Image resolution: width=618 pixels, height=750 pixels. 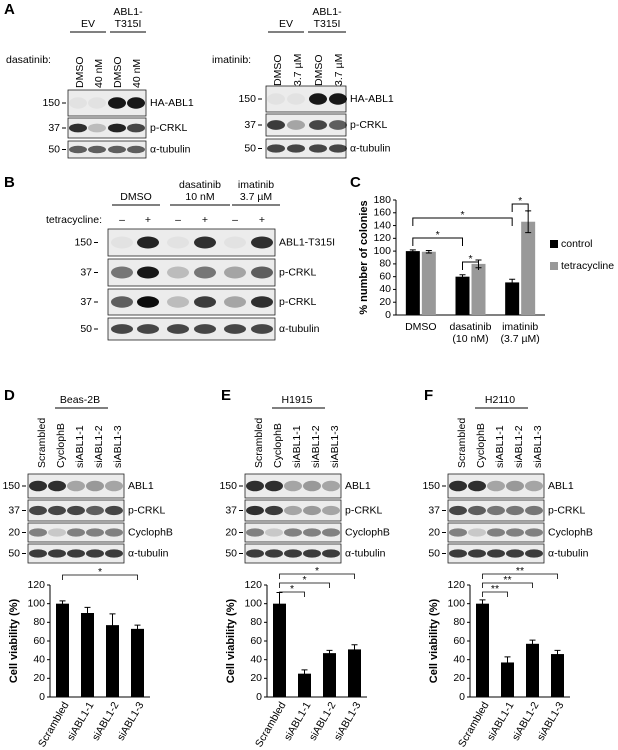 I want to click on y-tick-label: 80, so click(x=459, y=622).